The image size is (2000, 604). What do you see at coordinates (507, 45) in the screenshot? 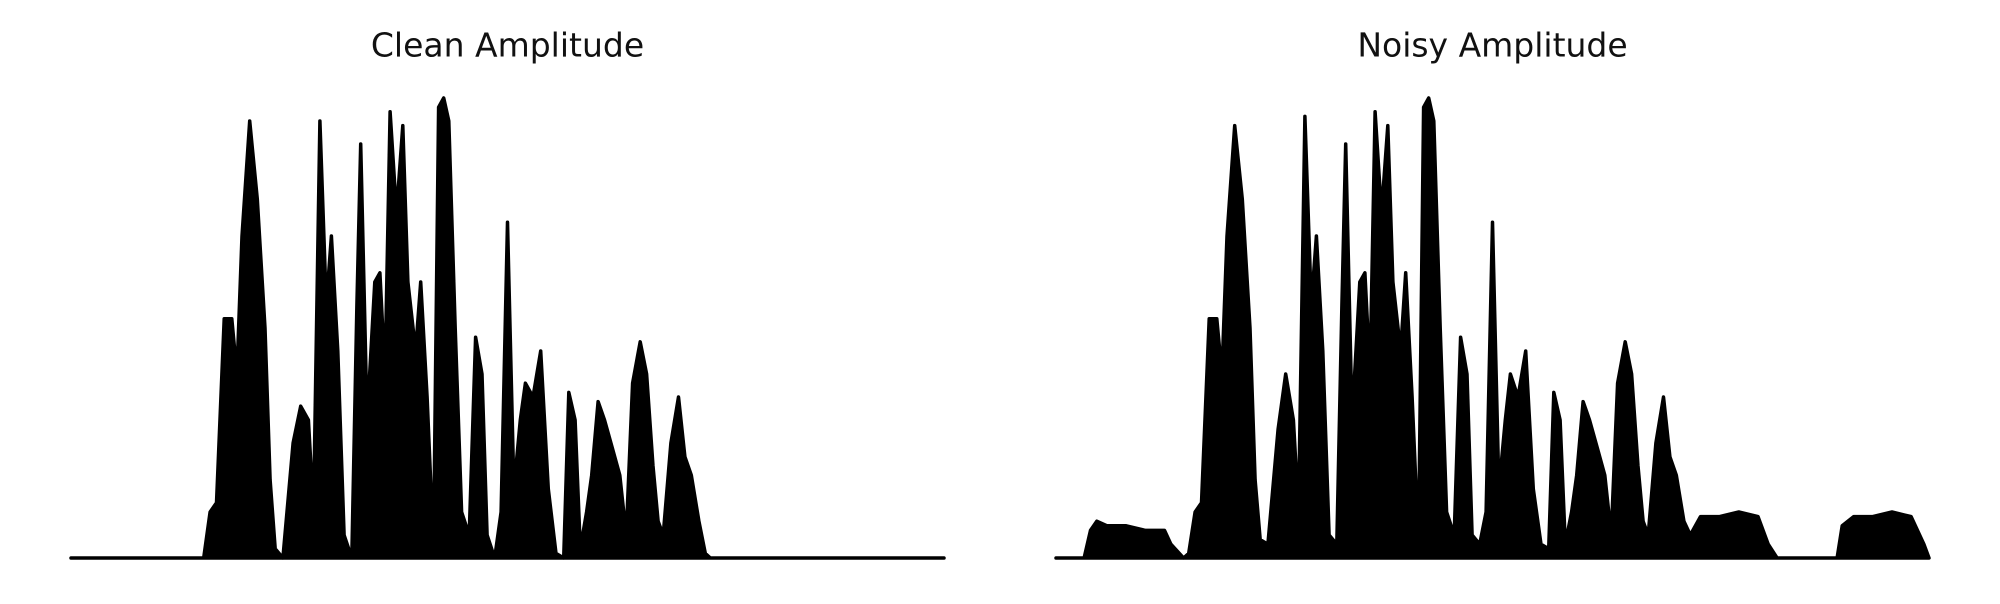
I see `chart-title: Clean Amplitude` at bounding box center [507, 45].